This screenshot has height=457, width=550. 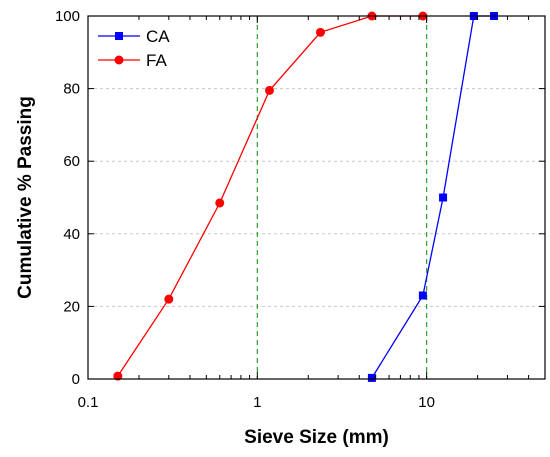 I want to click on x-tick-label: 0.1, so click(x=88, y=402).